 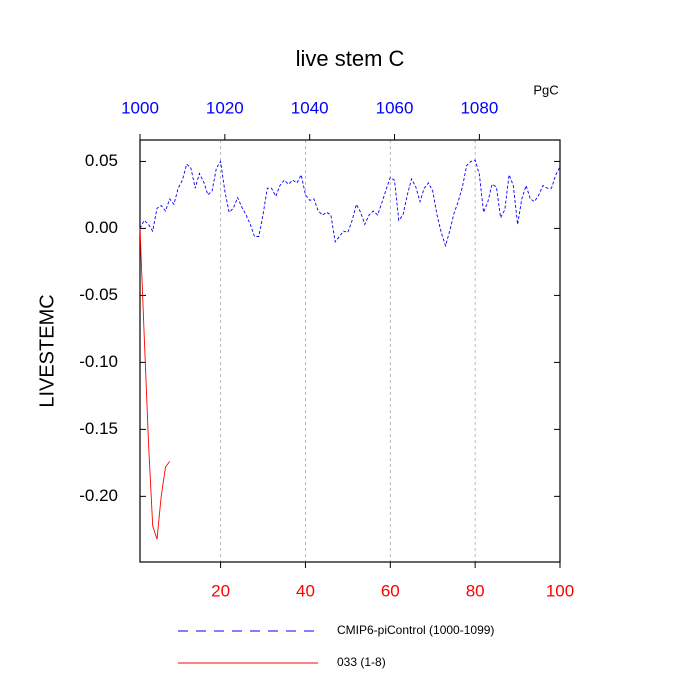 I want to click on units-label: PgC, so click(x=545, y=89).